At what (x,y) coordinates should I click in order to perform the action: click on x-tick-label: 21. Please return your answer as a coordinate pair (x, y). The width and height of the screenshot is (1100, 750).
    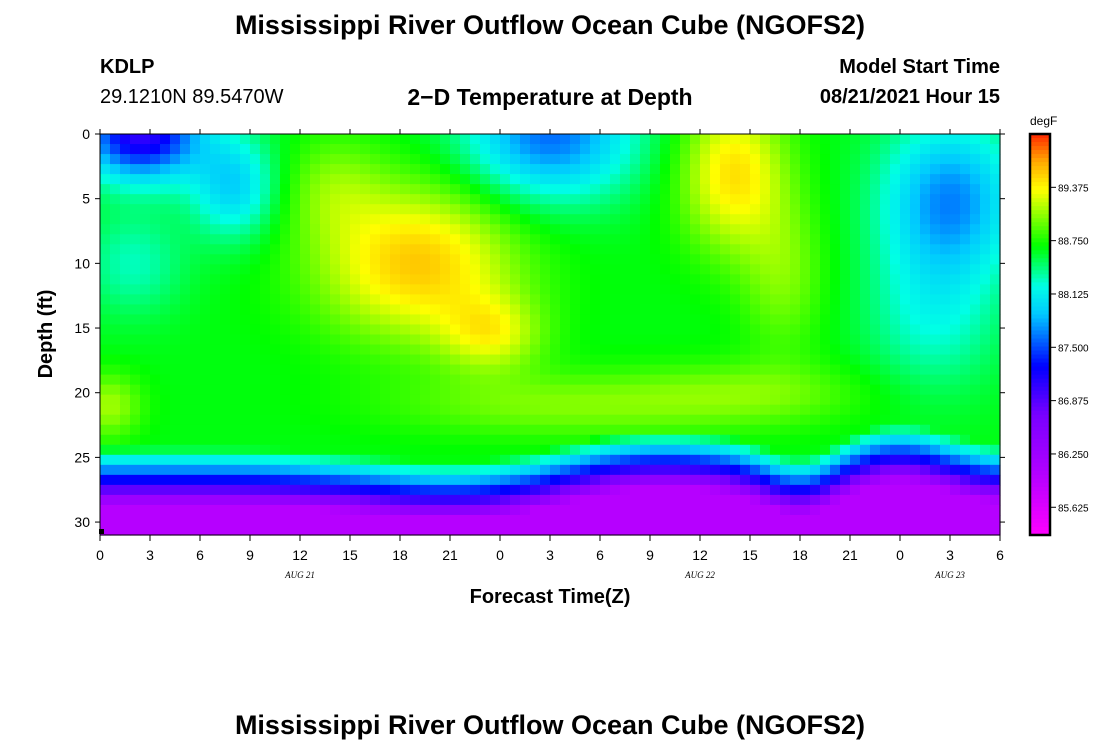
    Looking at the image, I should click on (850, 555).